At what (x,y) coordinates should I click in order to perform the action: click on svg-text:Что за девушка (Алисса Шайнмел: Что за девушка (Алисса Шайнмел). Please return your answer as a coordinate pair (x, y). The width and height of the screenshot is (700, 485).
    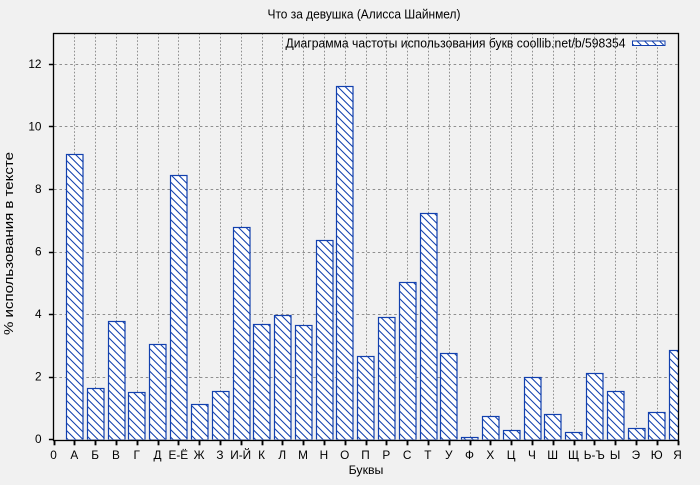
    Looking at the image, I should click on (364, 13).